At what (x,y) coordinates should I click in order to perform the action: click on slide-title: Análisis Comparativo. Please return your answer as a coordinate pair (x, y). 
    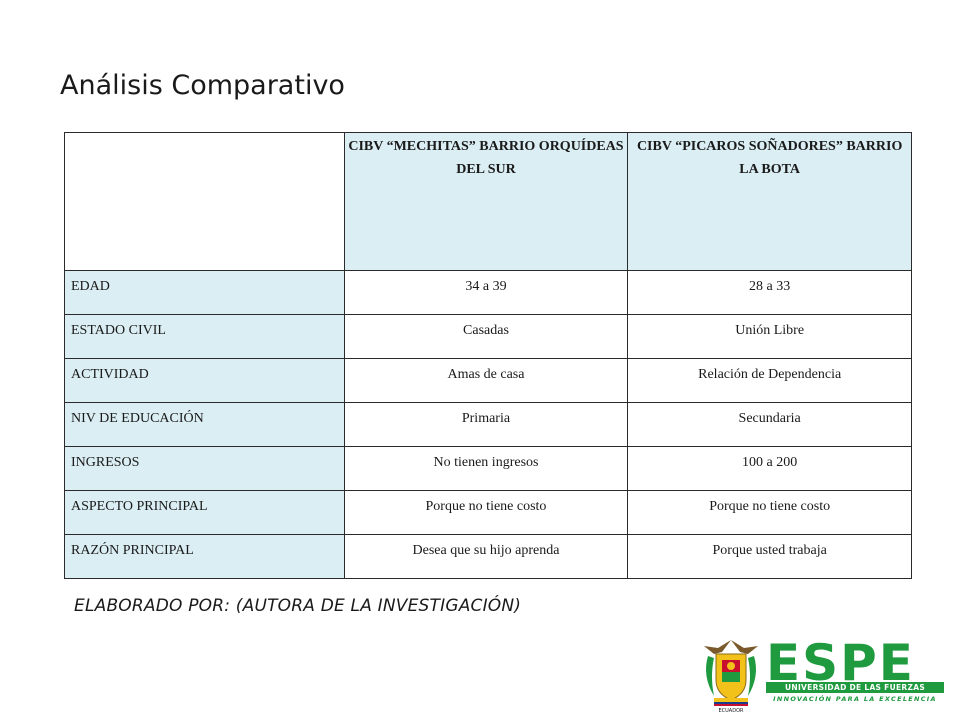
    Looking at the image, I should click on (202, 85).